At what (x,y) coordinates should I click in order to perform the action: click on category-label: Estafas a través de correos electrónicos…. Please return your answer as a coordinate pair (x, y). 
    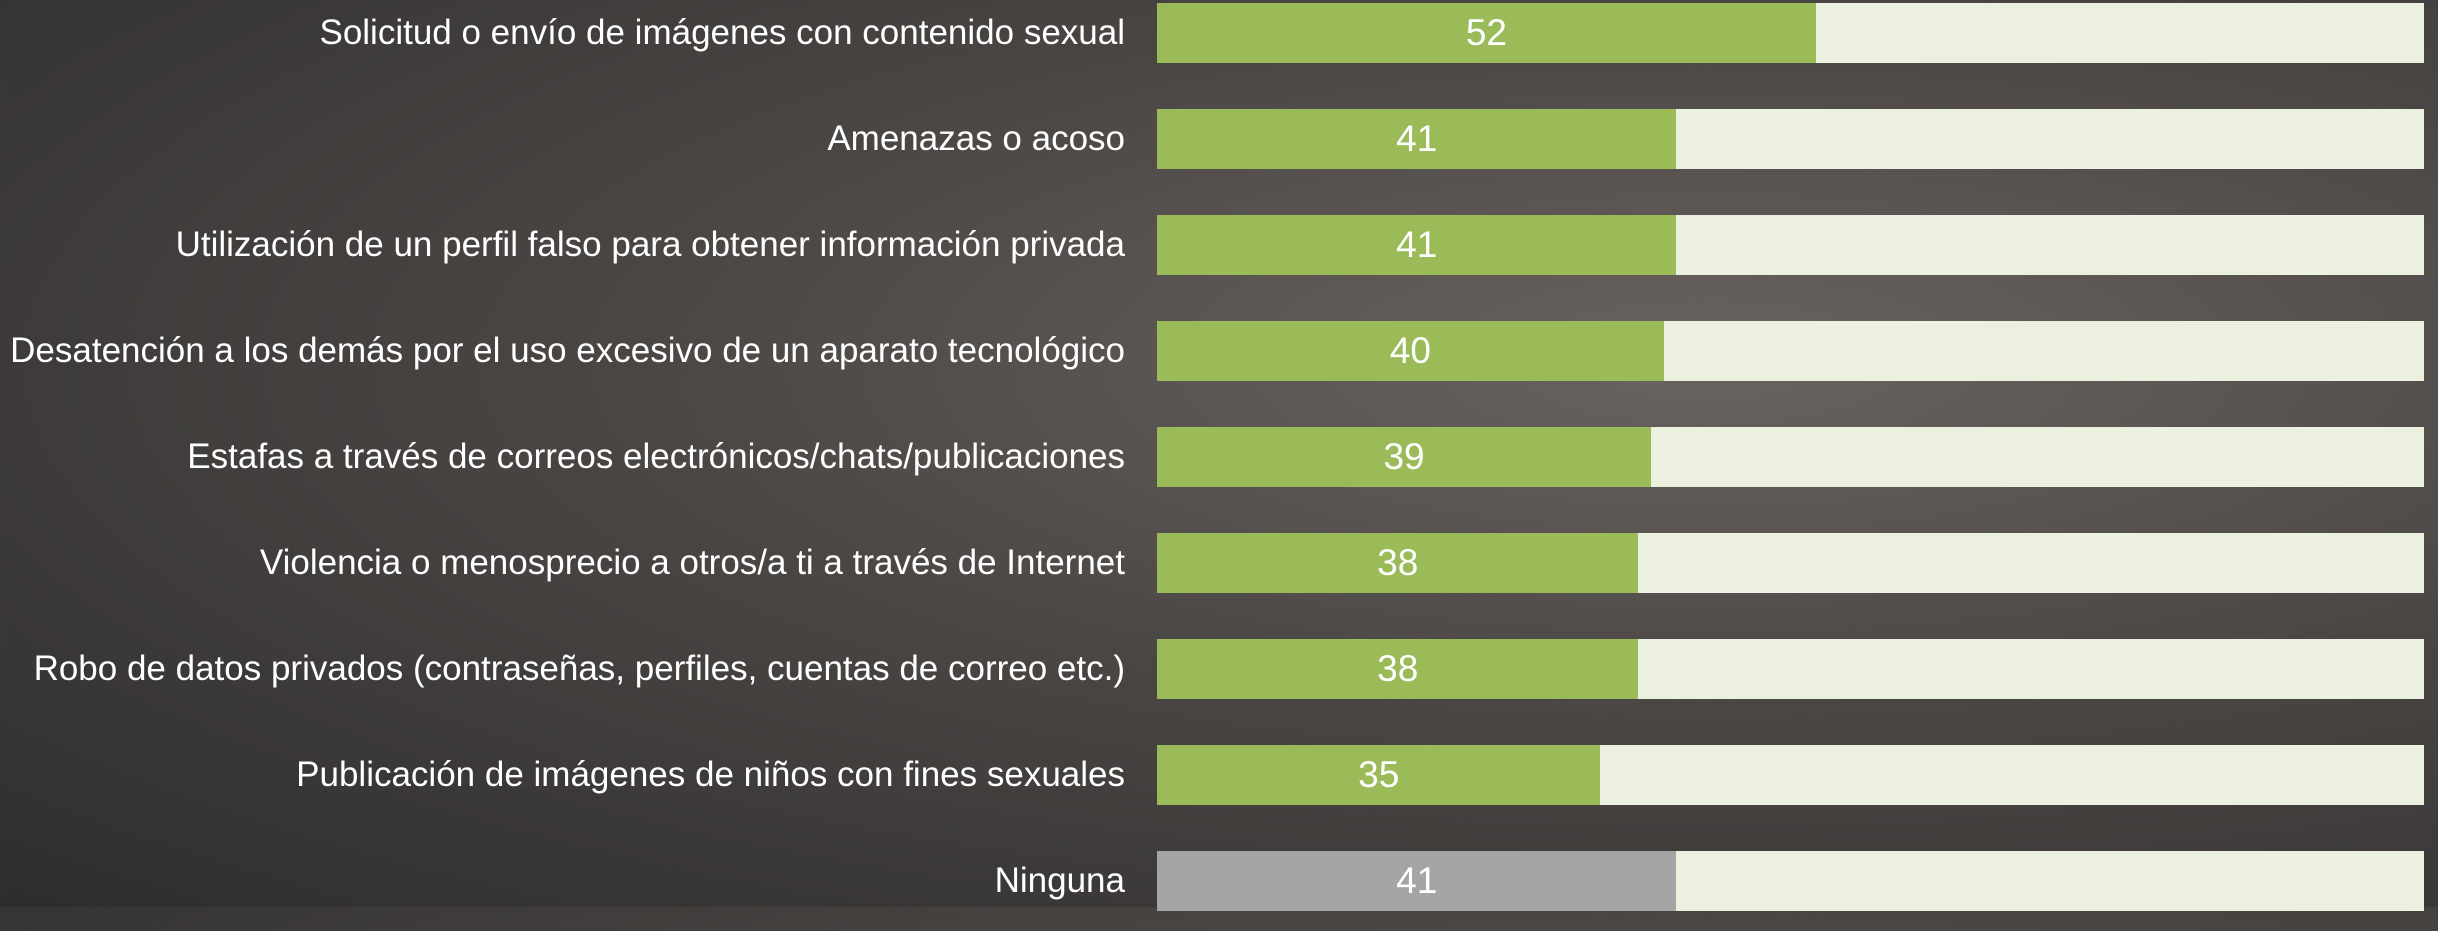
    Looking at the image, I should click on (656, 456).